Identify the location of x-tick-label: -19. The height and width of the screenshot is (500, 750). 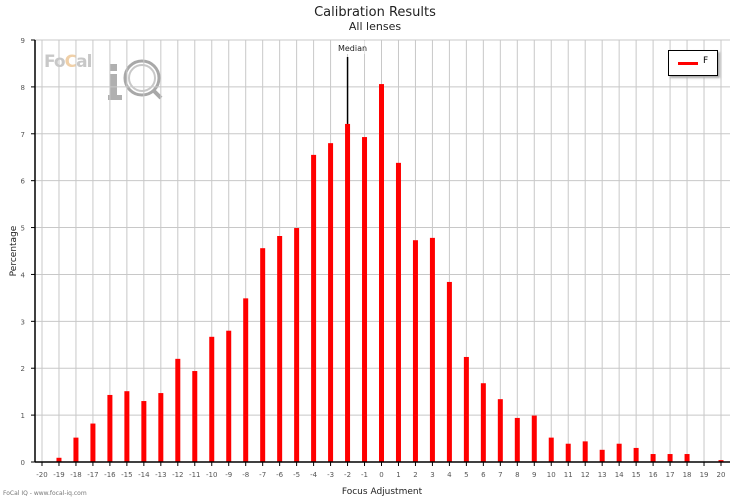
(58, 475).